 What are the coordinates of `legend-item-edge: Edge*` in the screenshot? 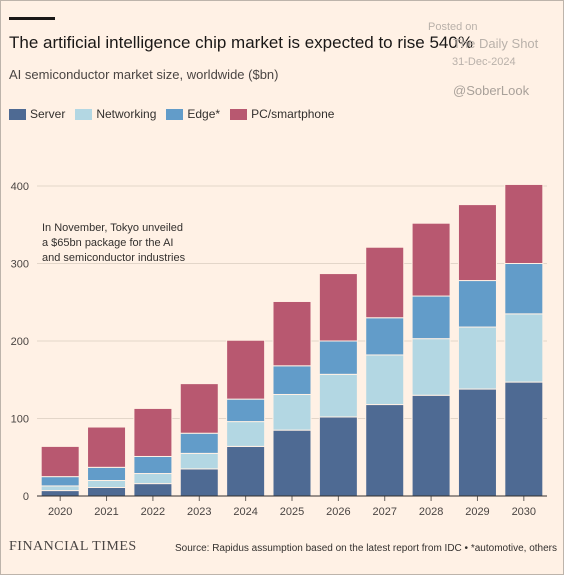 It's located at (193, 114).